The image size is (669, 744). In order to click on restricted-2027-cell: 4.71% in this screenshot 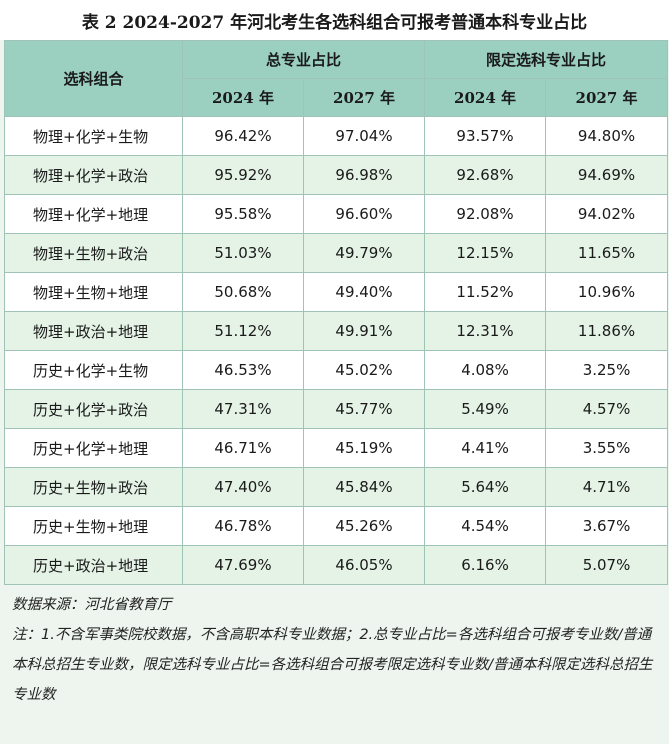, I will do `click(607, 487)`.